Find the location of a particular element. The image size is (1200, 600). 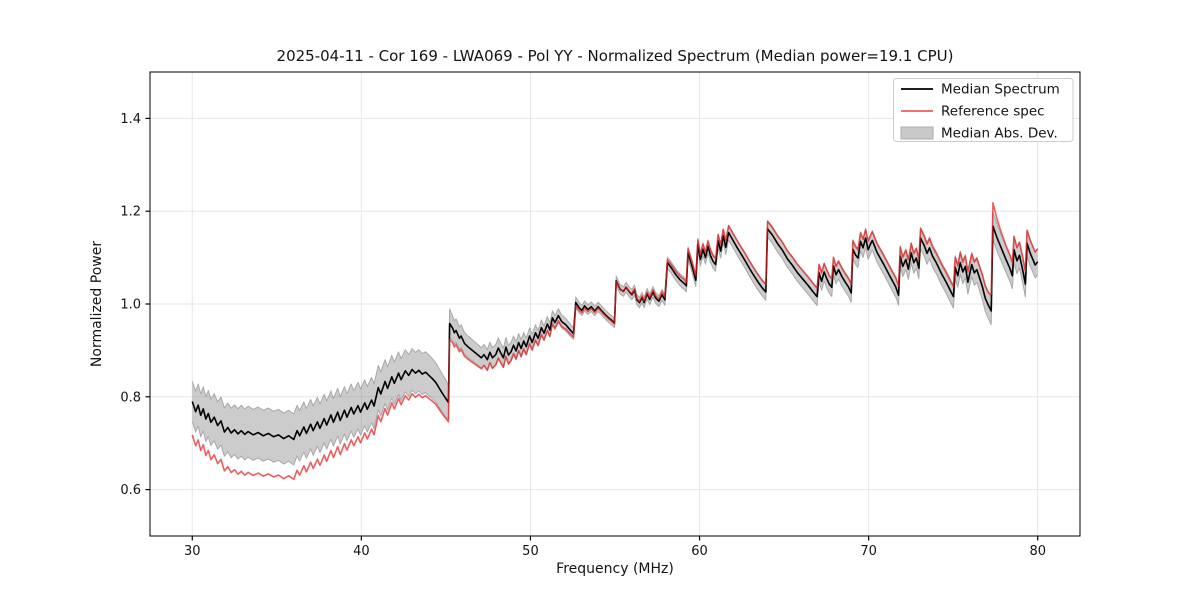

y-tick-label: 0.6 is located at coordinates (130, 490).